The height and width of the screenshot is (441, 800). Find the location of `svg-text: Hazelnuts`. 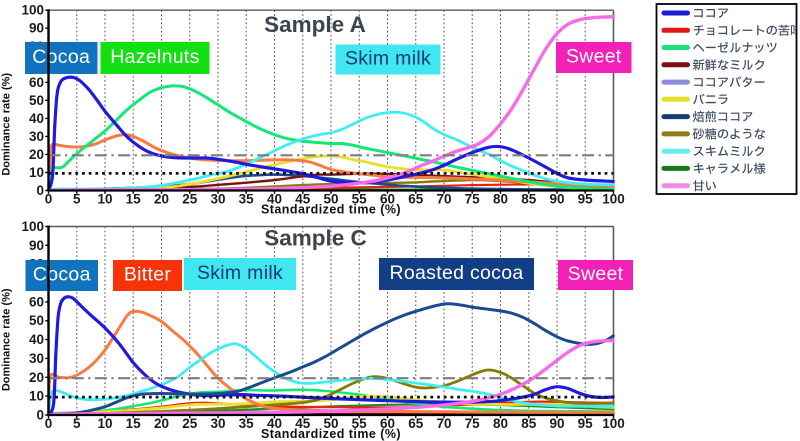

svg-text: Hazelnuts is located at coordinates (154, 57).